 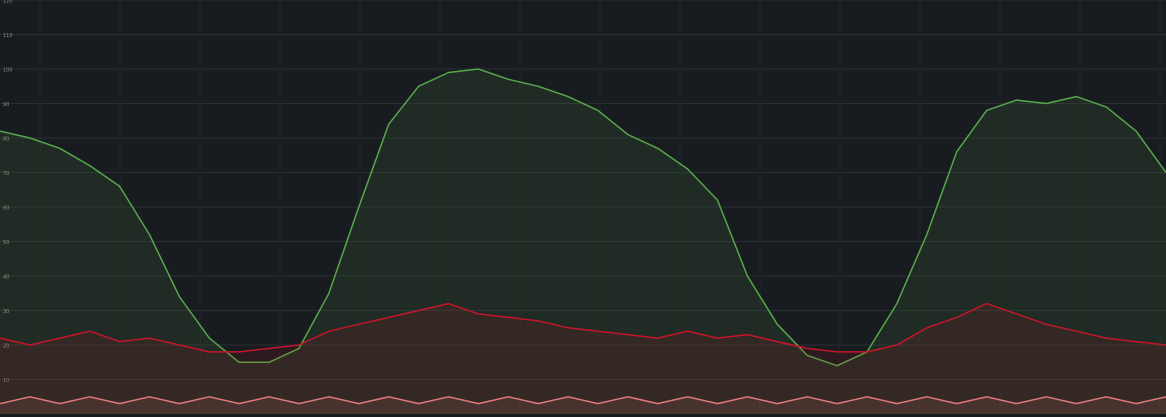 What do you see at coordinates (6, 347) in the screenshot?
I see `y-tick-label: 20` at bounding box center [6, 347].